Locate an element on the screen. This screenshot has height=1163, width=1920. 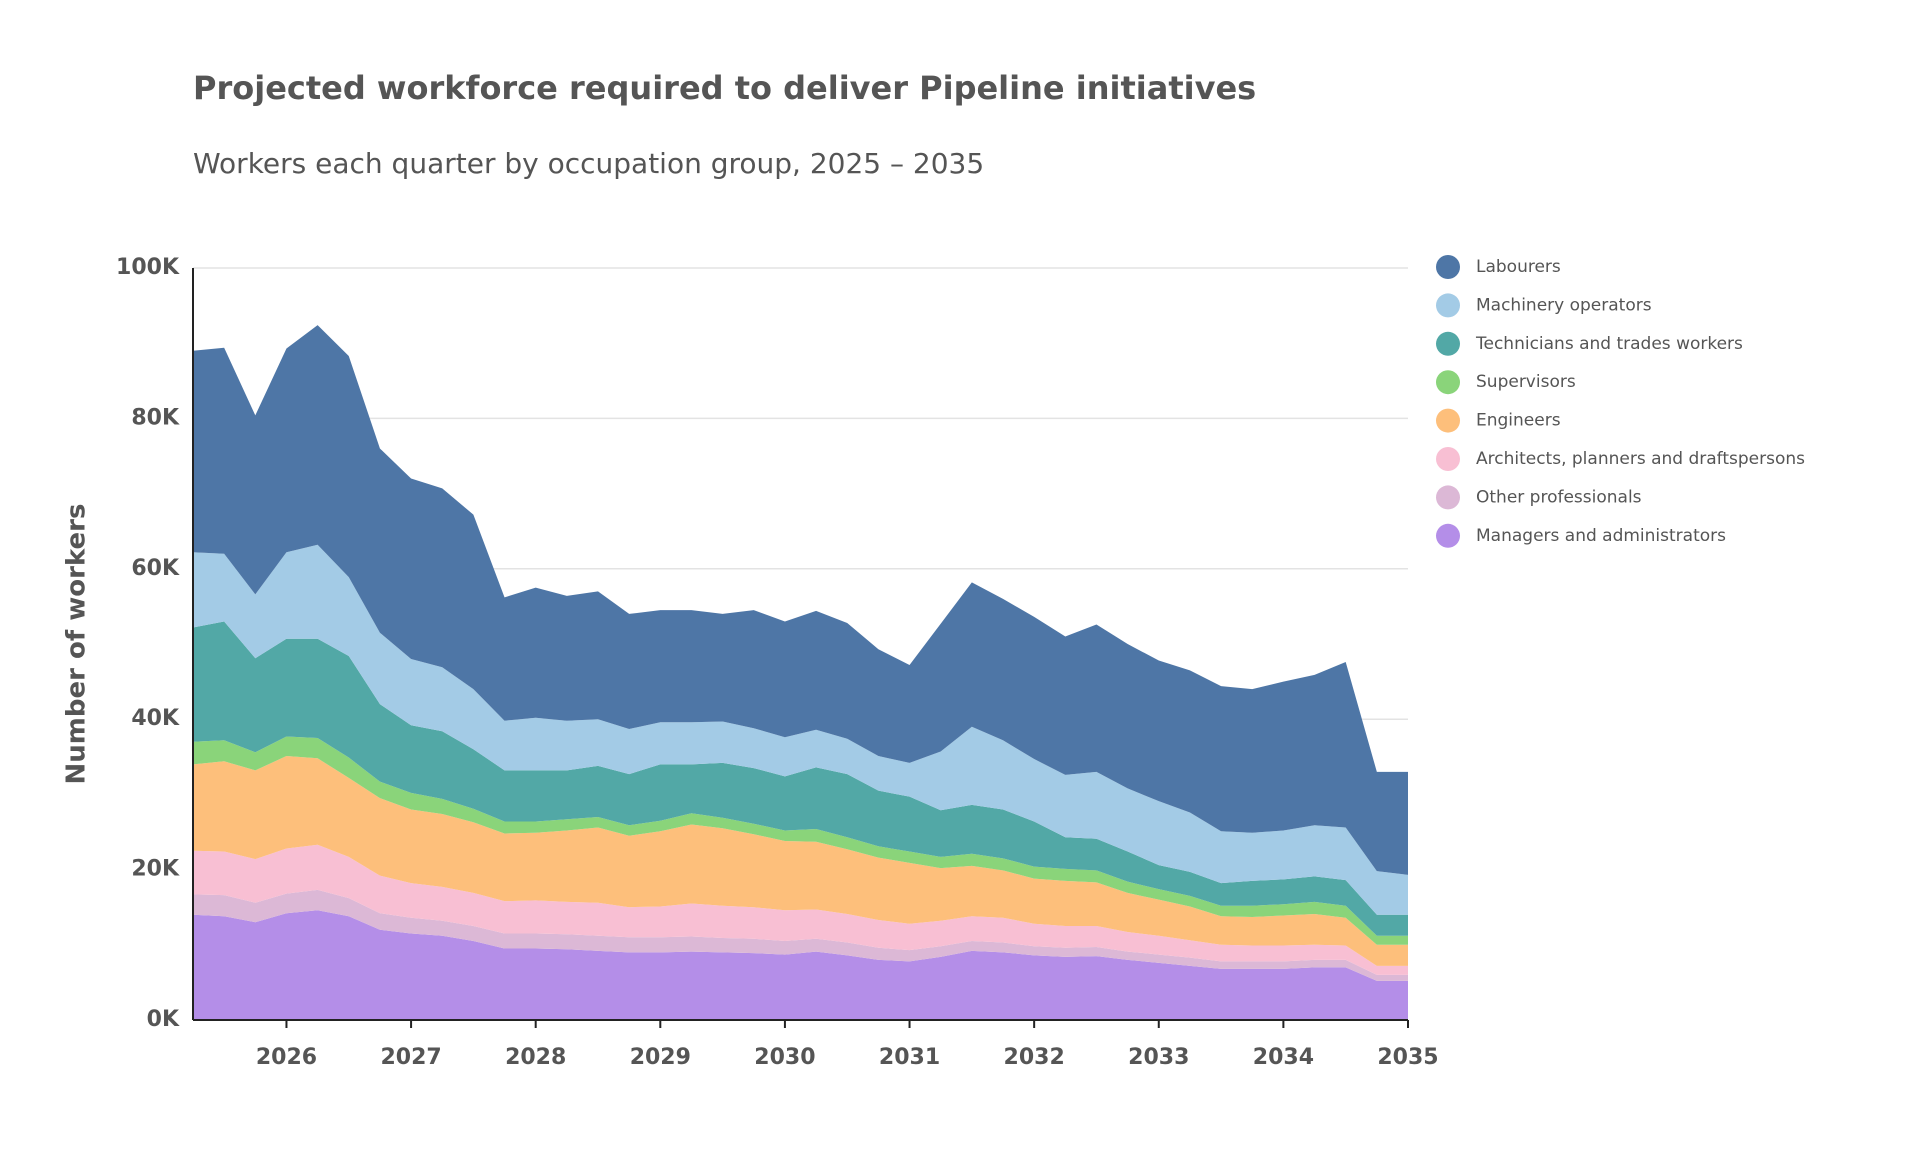
x-tick-label: 2031 is located at coordinates (909, 1057).